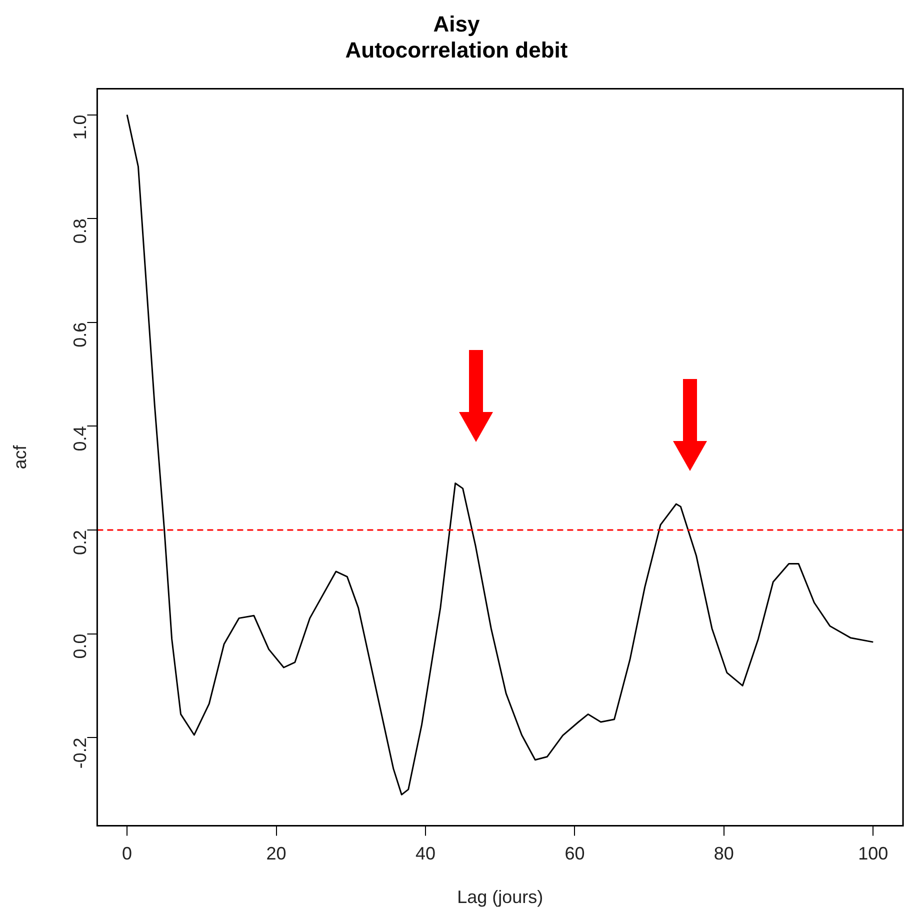  Describe the element at coordinates (80, 542) in the screenshot. I see `y-tick-label: 0.2` at that location.